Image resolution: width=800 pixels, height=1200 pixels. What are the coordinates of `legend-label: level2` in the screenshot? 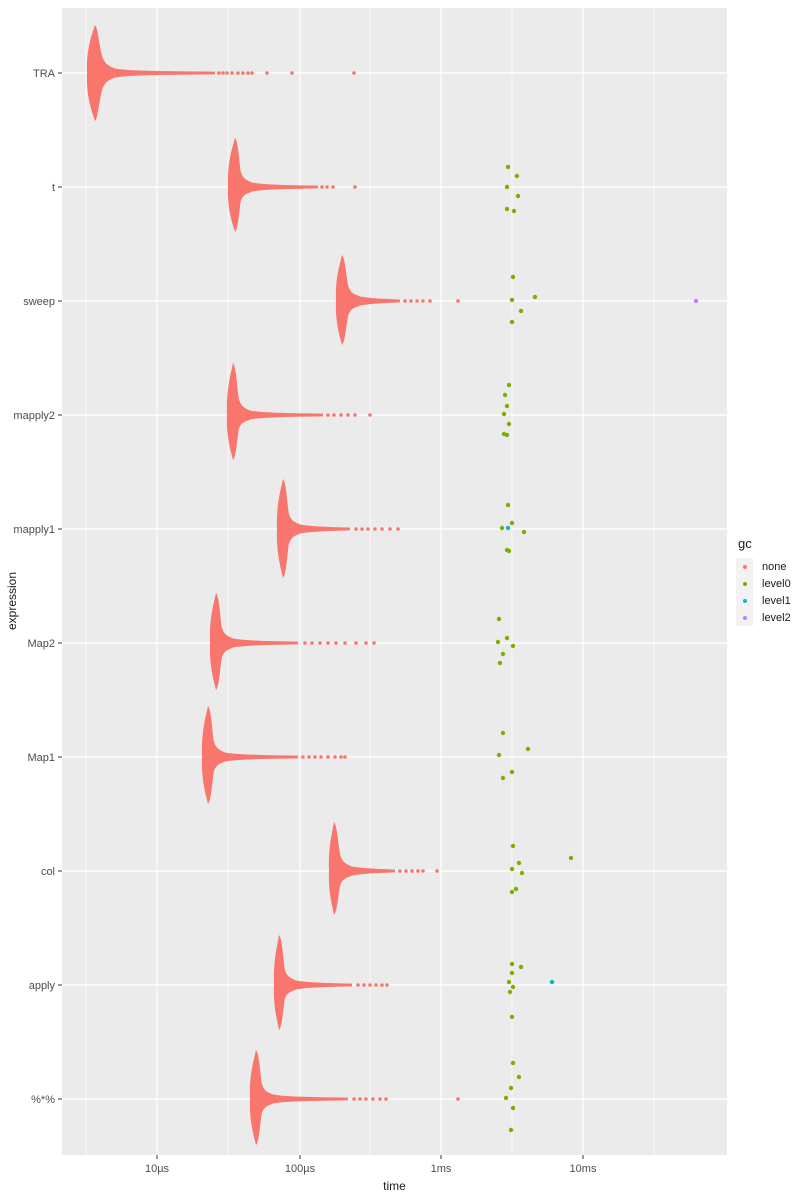 It's located at (776, 617).